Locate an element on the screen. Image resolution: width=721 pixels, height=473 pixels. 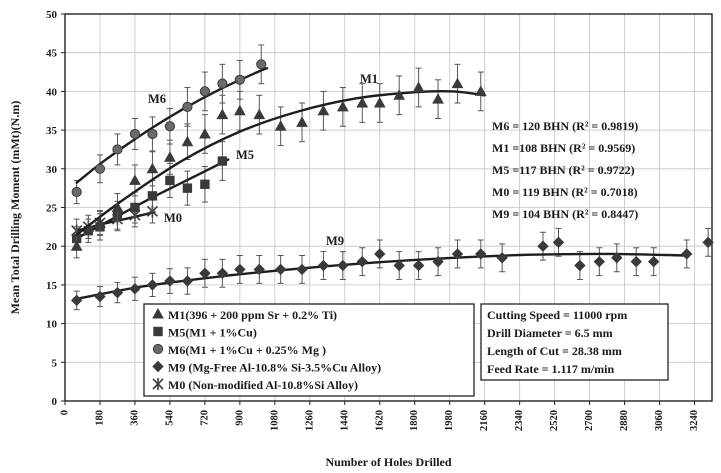
y-tick-label: 50 is located at coordinates (52, 15).